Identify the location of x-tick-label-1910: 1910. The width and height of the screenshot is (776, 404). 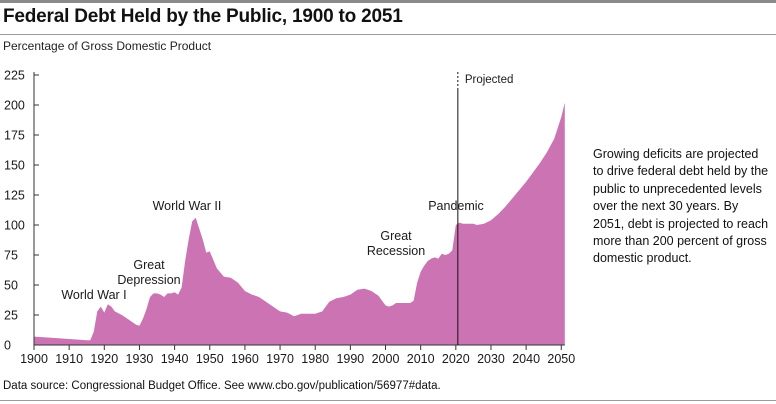
(69, 359).